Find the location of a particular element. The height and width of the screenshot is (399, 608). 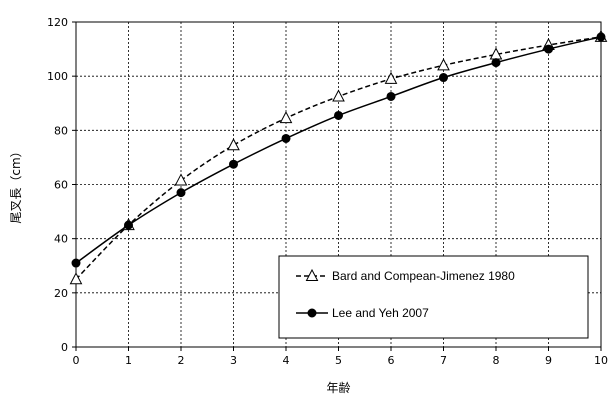

x-tick-label: 8 is located at coordinates (496, 360).